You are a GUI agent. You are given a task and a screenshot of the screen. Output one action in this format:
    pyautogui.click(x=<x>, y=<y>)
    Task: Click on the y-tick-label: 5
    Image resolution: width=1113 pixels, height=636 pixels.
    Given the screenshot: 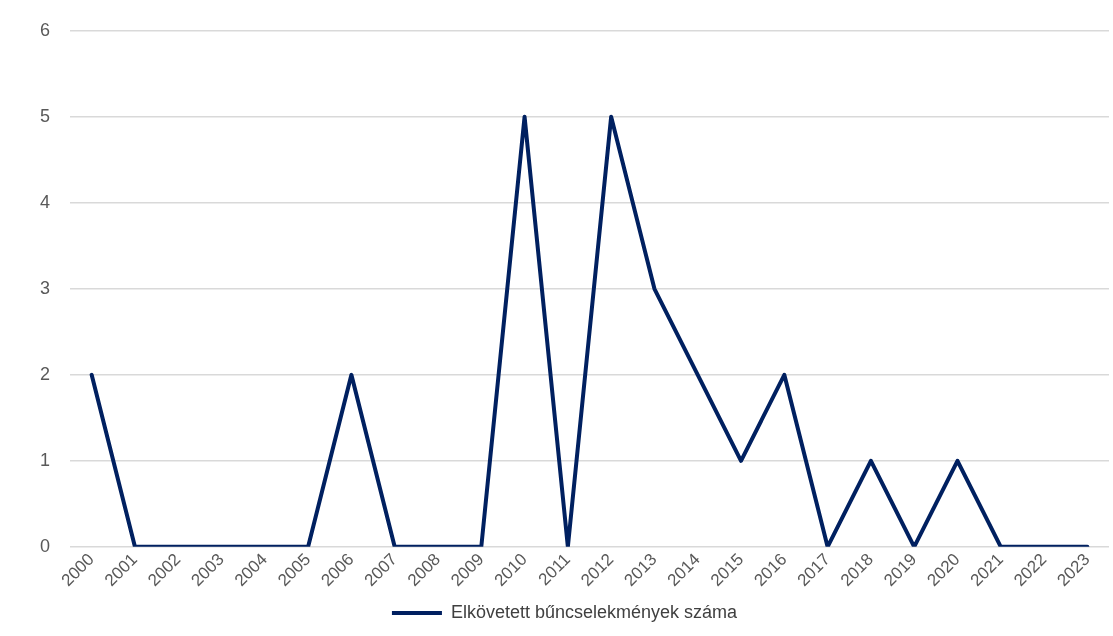 What is the action you would take?
    pyautogui.click(x=45, y=115)
    